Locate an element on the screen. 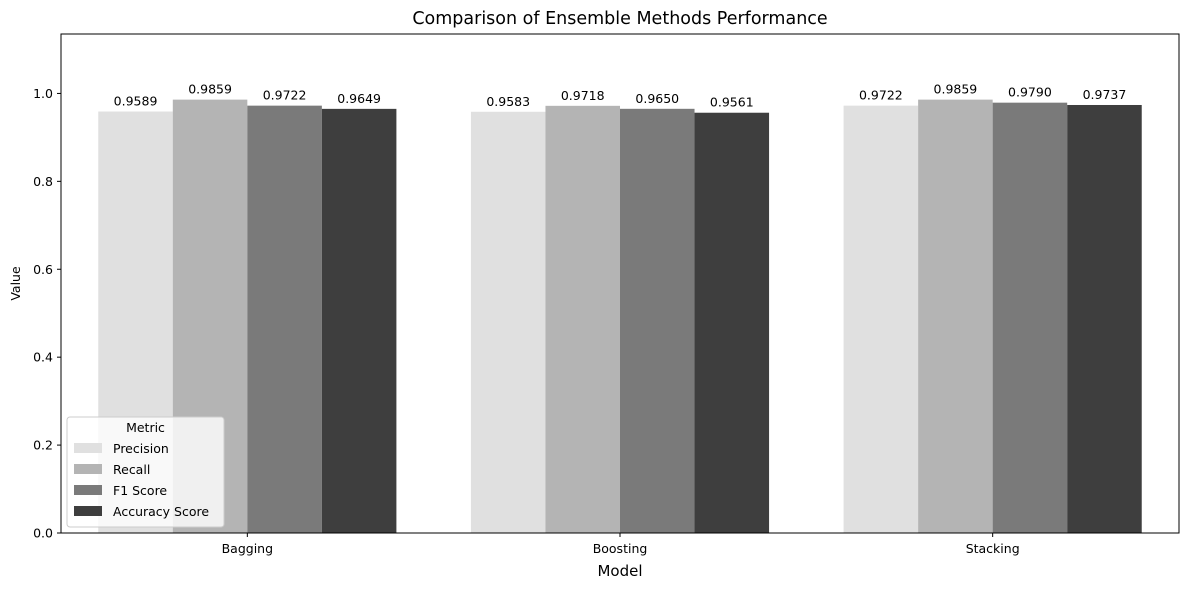 The height and width of the screenshot is (590, 1189). data-label: 0.9718 is located at coordinates (583, 95).